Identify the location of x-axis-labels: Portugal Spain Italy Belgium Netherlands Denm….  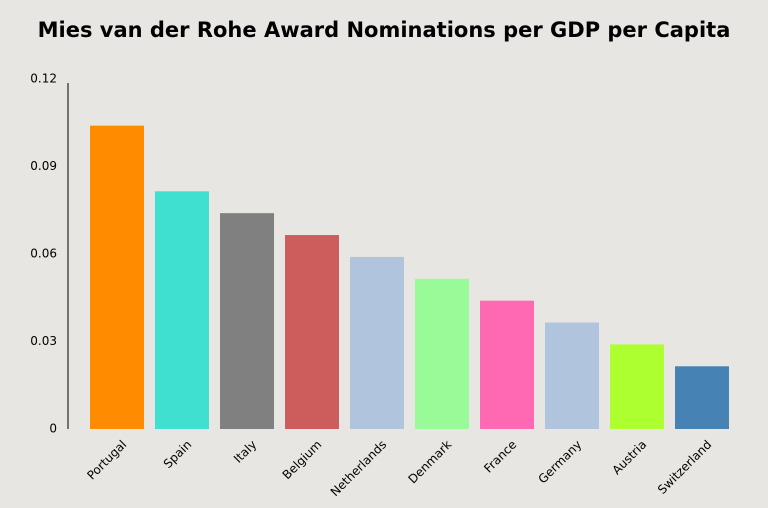
(399, 468).